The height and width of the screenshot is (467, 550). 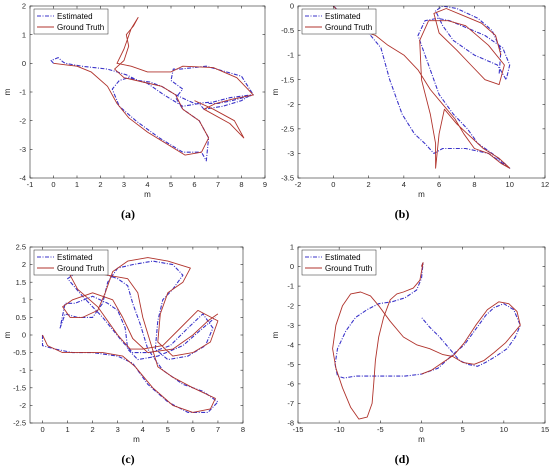 What do you see at coordinates (545, 429) in the screenshot?
I see `x-tick-label: 15` at bounding box center [545, 429].